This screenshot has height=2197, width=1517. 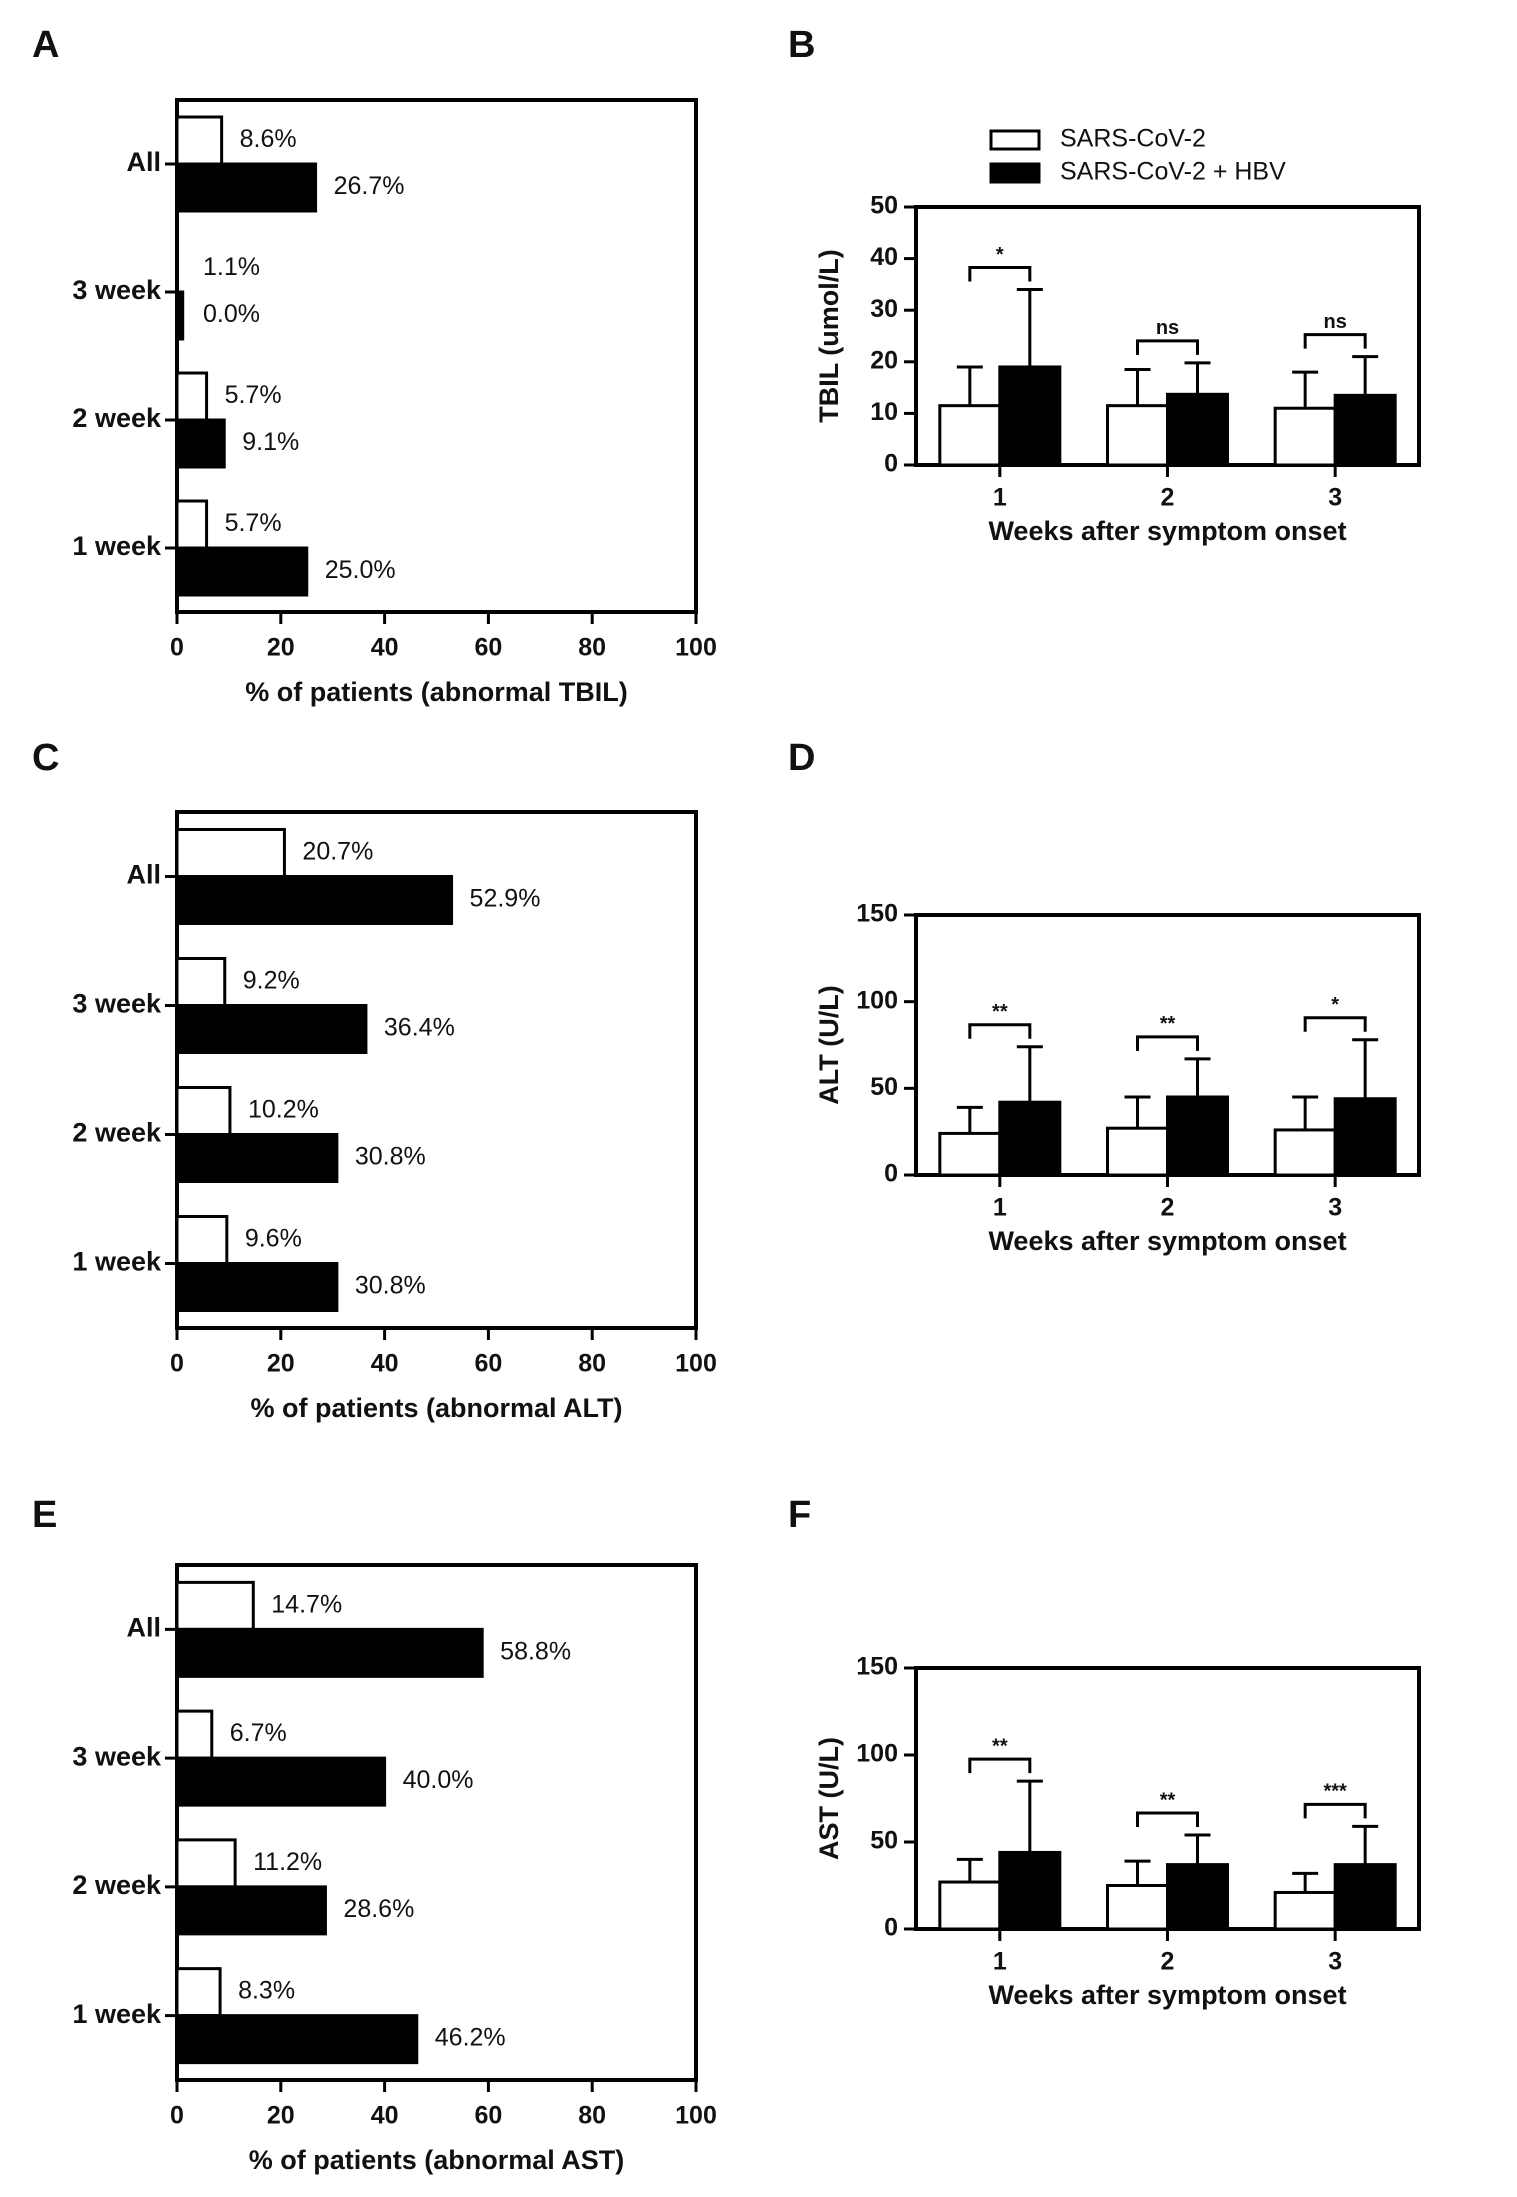 What do you see at coordinates (306, 1604) in the screenshot?
I see `data-label: 14.7%` at bounding box center [306, 1604].